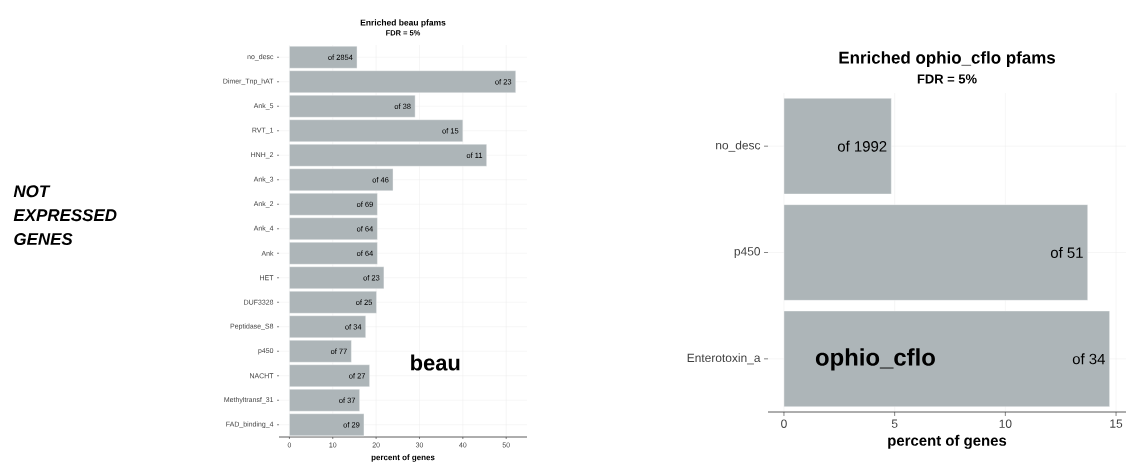 This screenshot has width=1132, height=468. I want to click on y-tick-label: no_desc, so click(738, 146).